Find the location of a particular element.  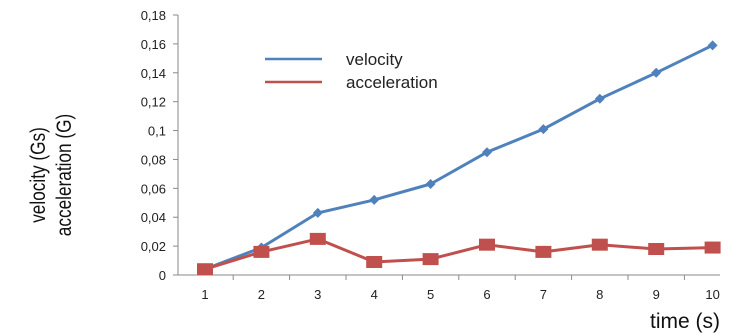

y-tick-label: 0,06 is located at coordinates (153, 188).